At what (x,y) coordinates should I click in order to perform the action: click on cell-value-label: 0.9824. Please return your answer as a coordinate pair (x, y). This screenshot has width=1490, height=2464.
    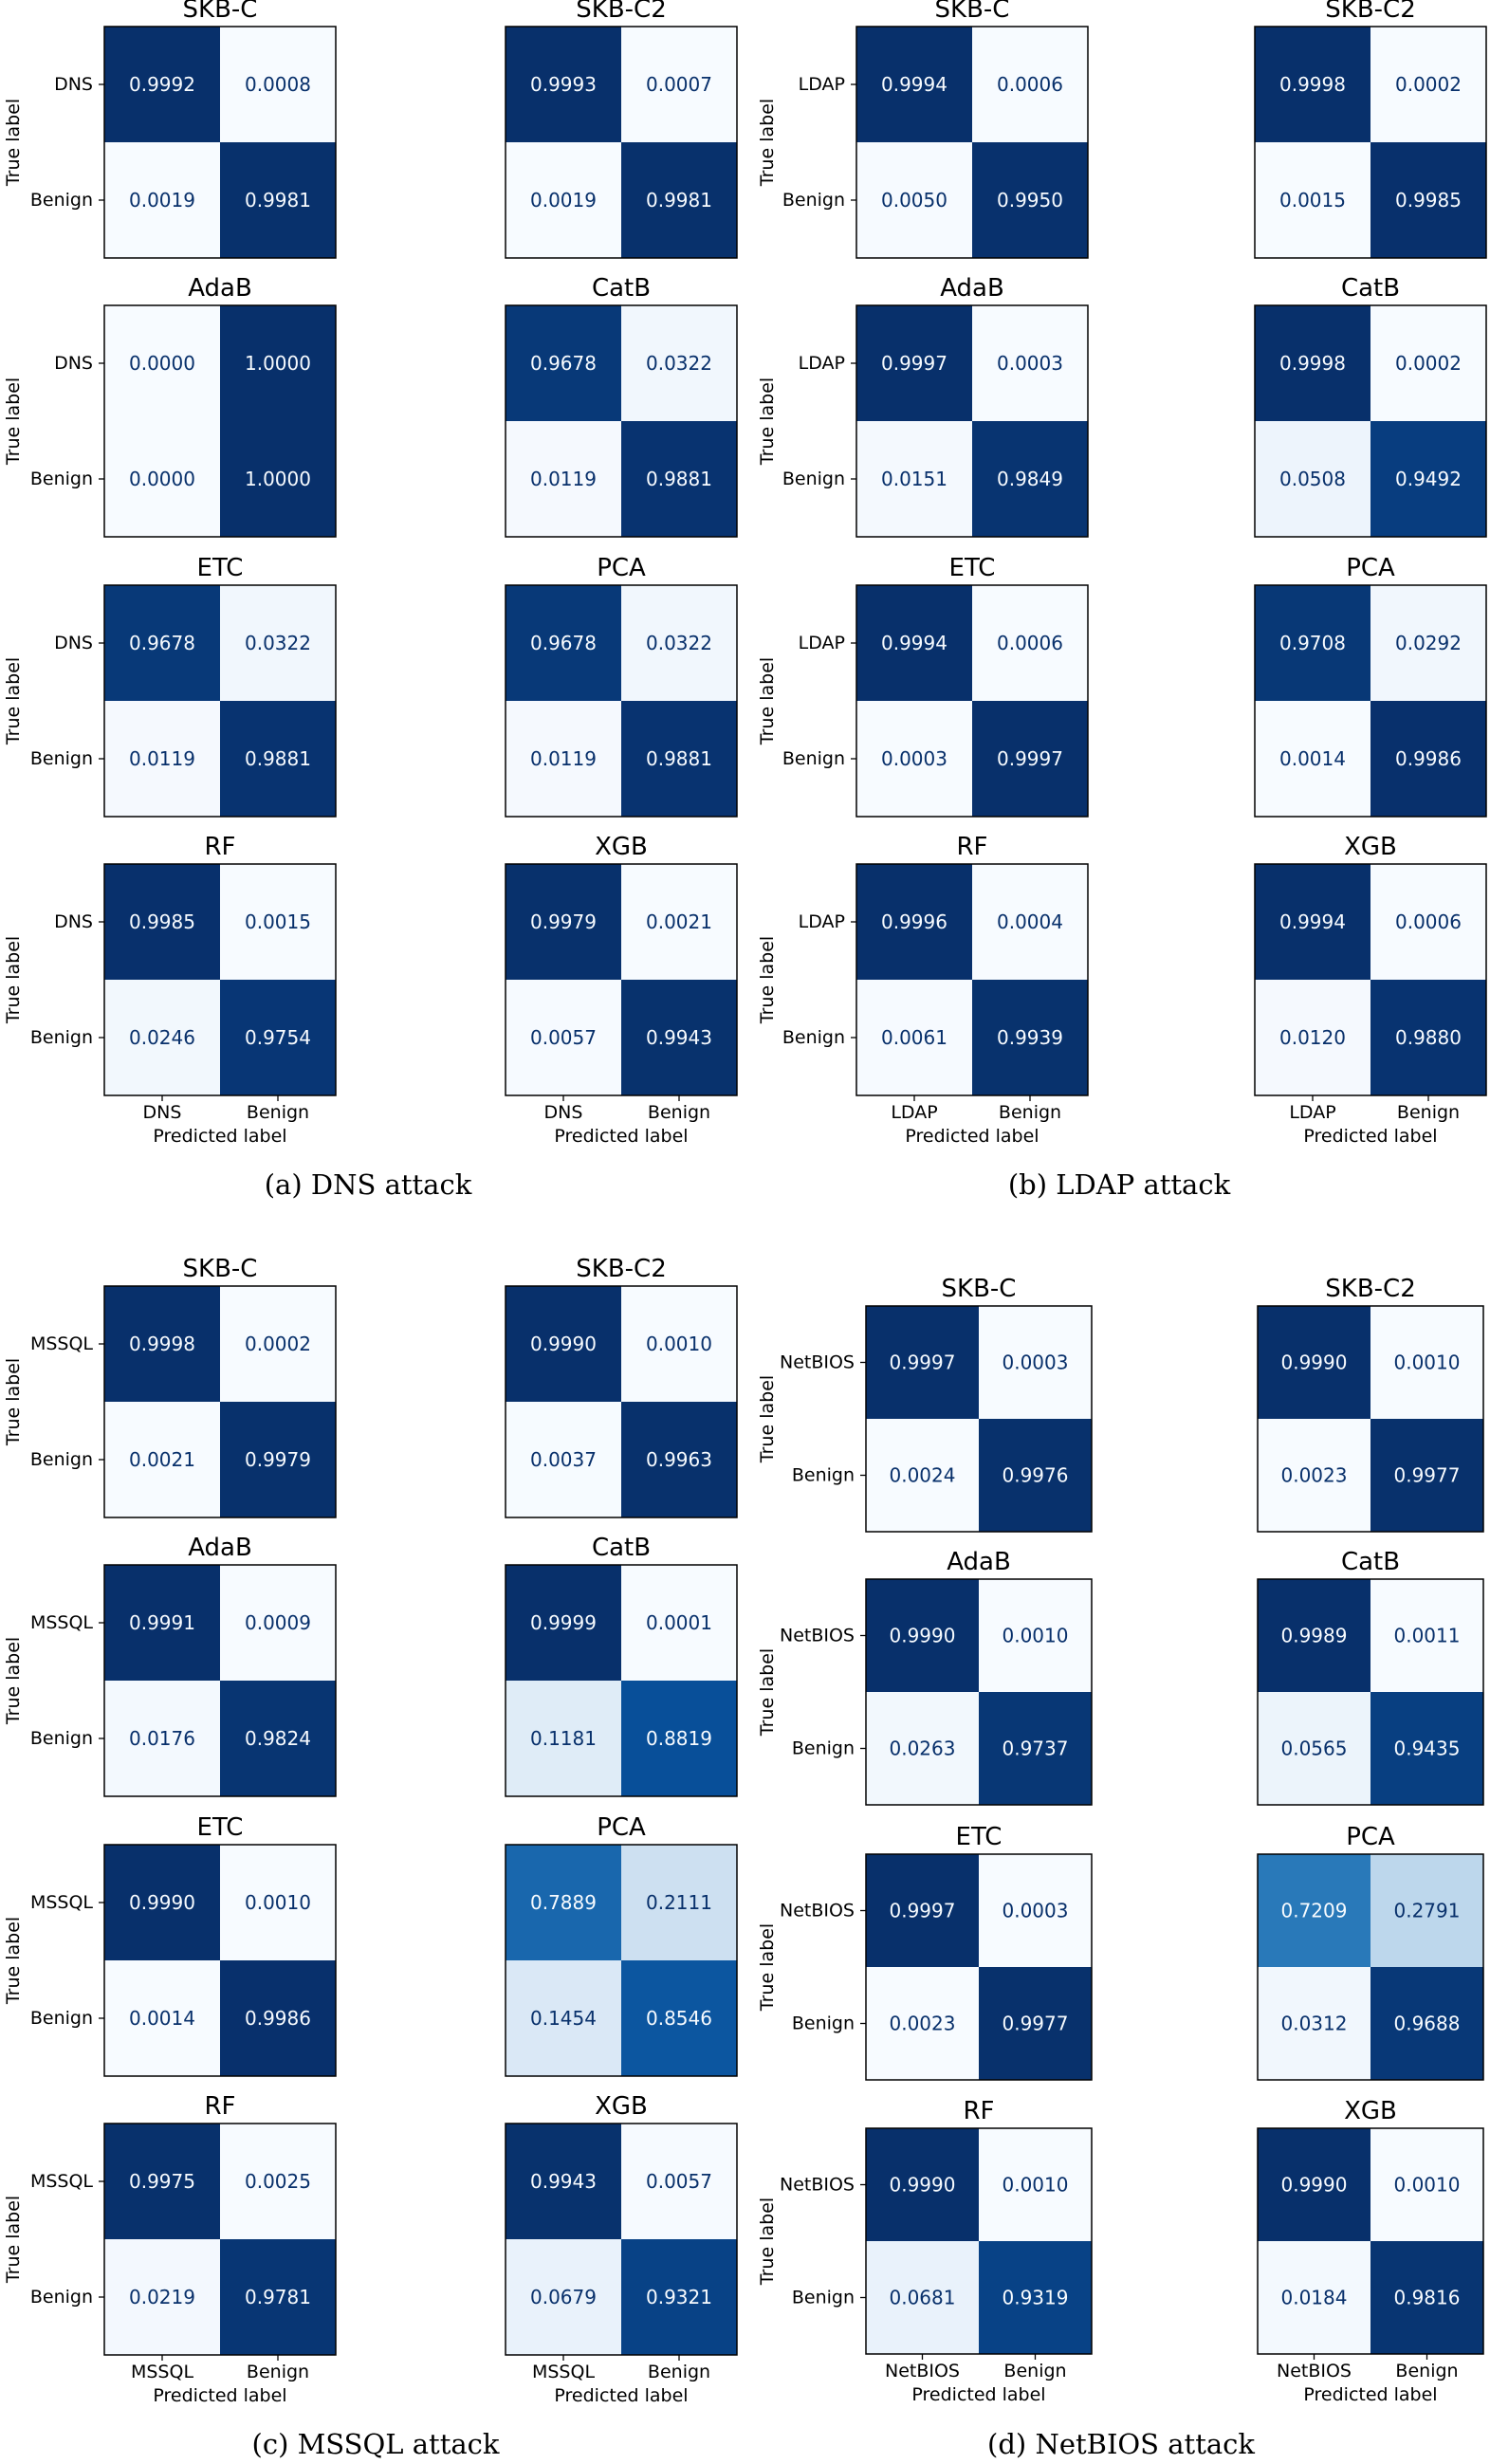
    Looking at the image, I should click on (278, 1738).